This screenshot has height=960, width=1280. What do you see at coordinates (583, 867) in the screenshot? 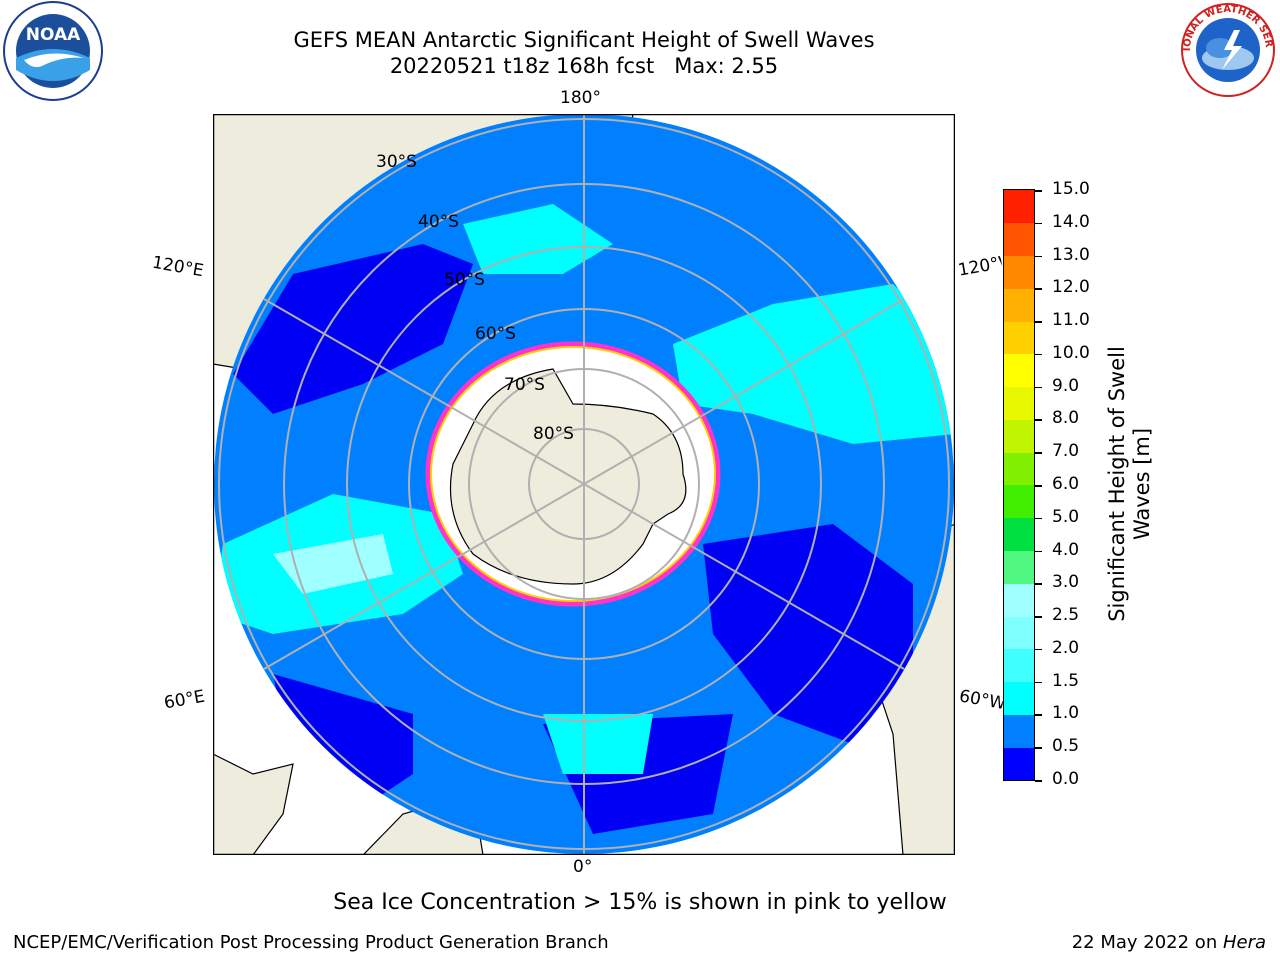
I see `lon-label-0: 0°` at bounding box center [583, 867].